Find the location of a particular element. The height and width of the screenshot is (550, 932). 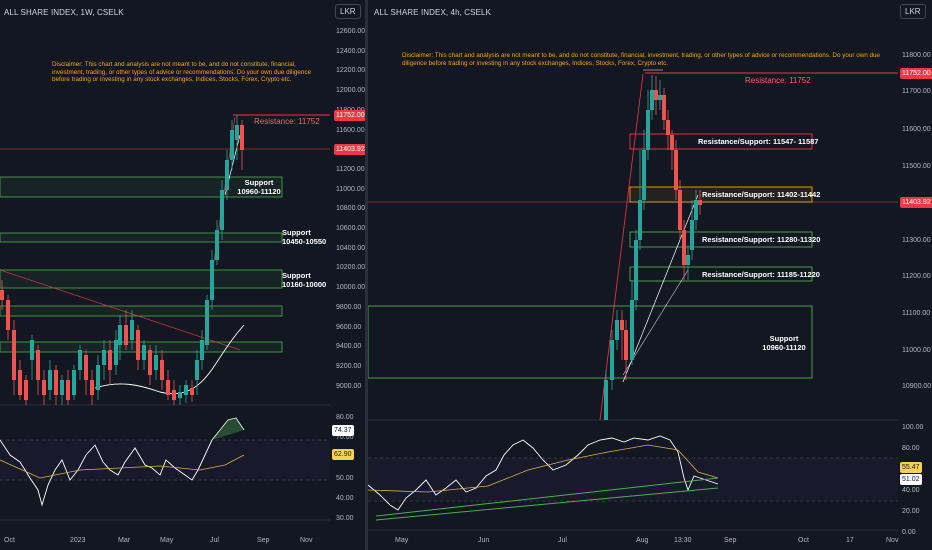

current-price-tag: 11403.92 is located at coordinates (349, 149).